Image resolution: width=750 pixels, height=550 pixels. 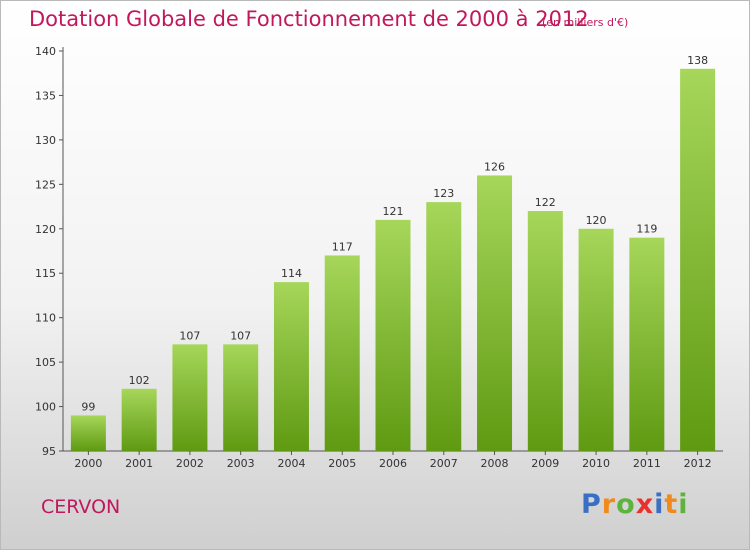 I want to click on y-tick-label: 100, so click(x=45, y=407).